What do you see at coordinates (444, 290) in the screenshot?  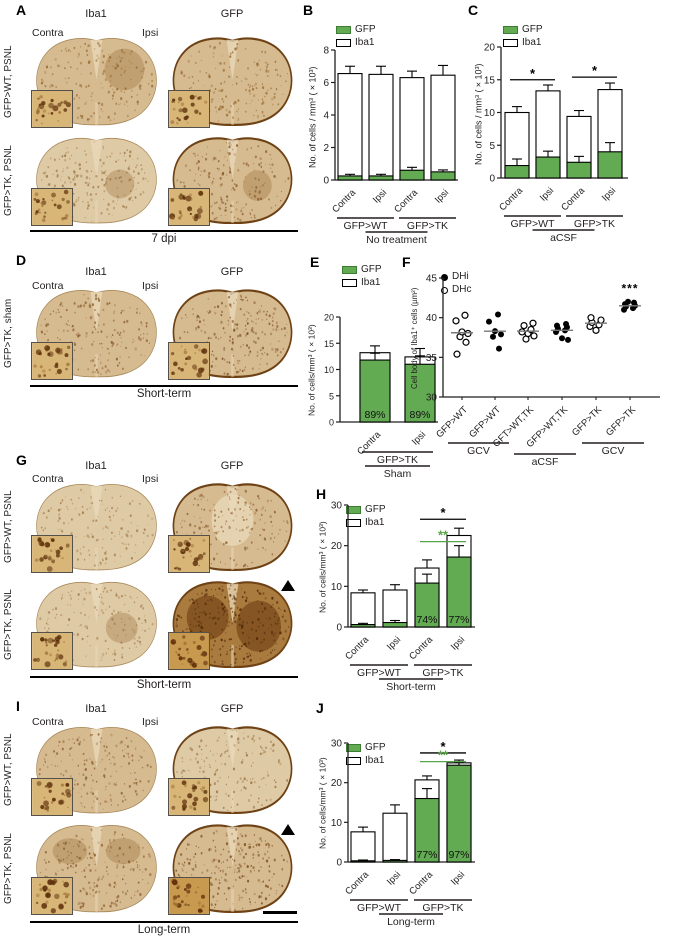 I see `open-dot-icon` at bounding box center [444, 290].